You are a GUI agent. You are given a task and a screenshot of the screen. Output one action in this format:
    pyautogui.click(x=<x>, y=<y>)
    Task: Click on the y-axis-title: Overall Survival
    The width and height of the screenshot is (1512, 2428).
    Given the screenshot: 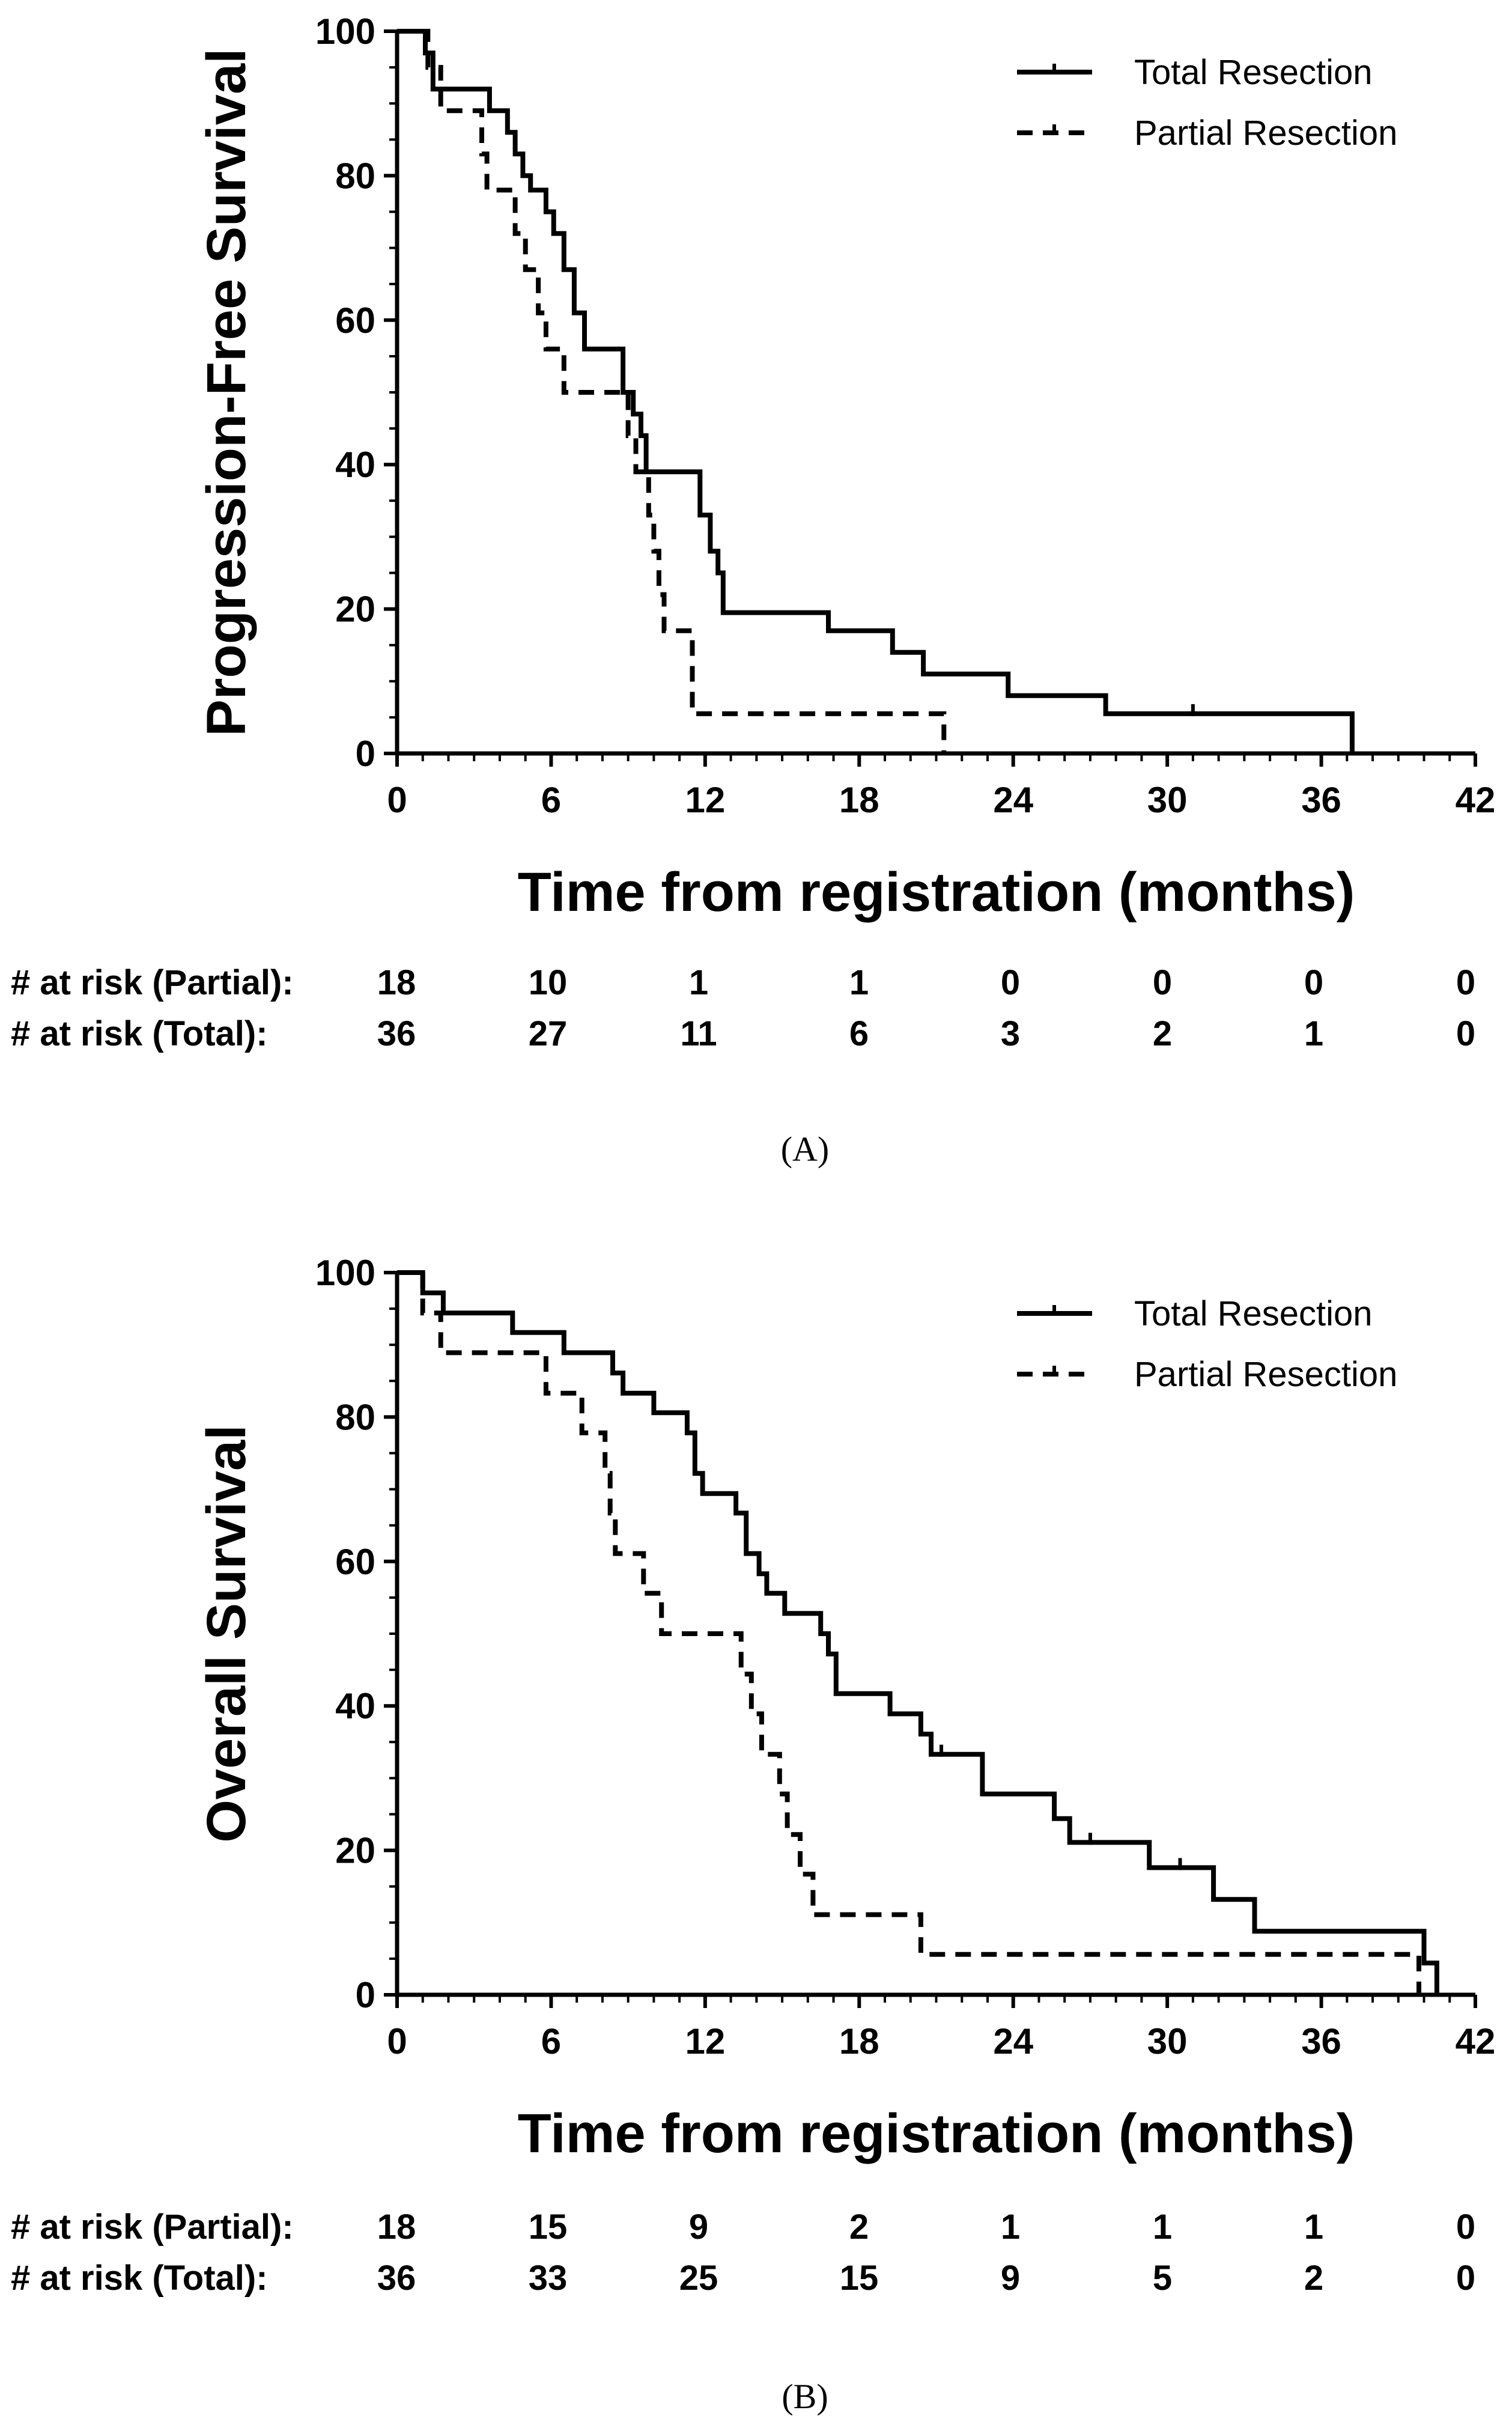 What is the action you would take?
    pyautogui.click(x=226, y=1634)
    